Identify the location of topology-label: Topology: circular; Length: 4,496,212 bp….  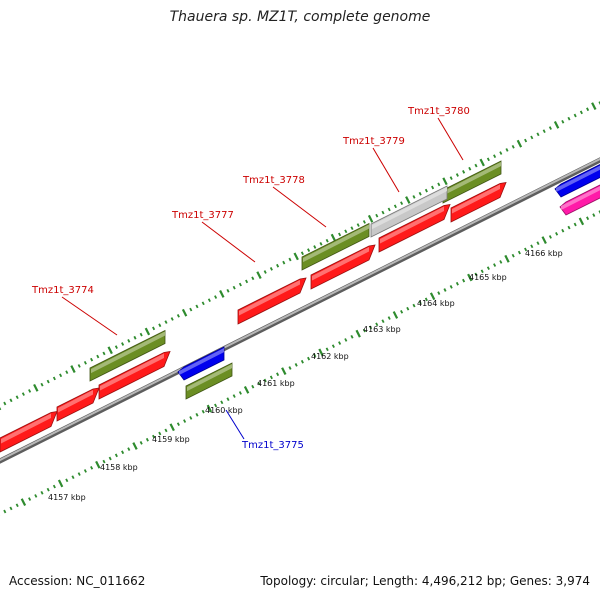
(425, 581).